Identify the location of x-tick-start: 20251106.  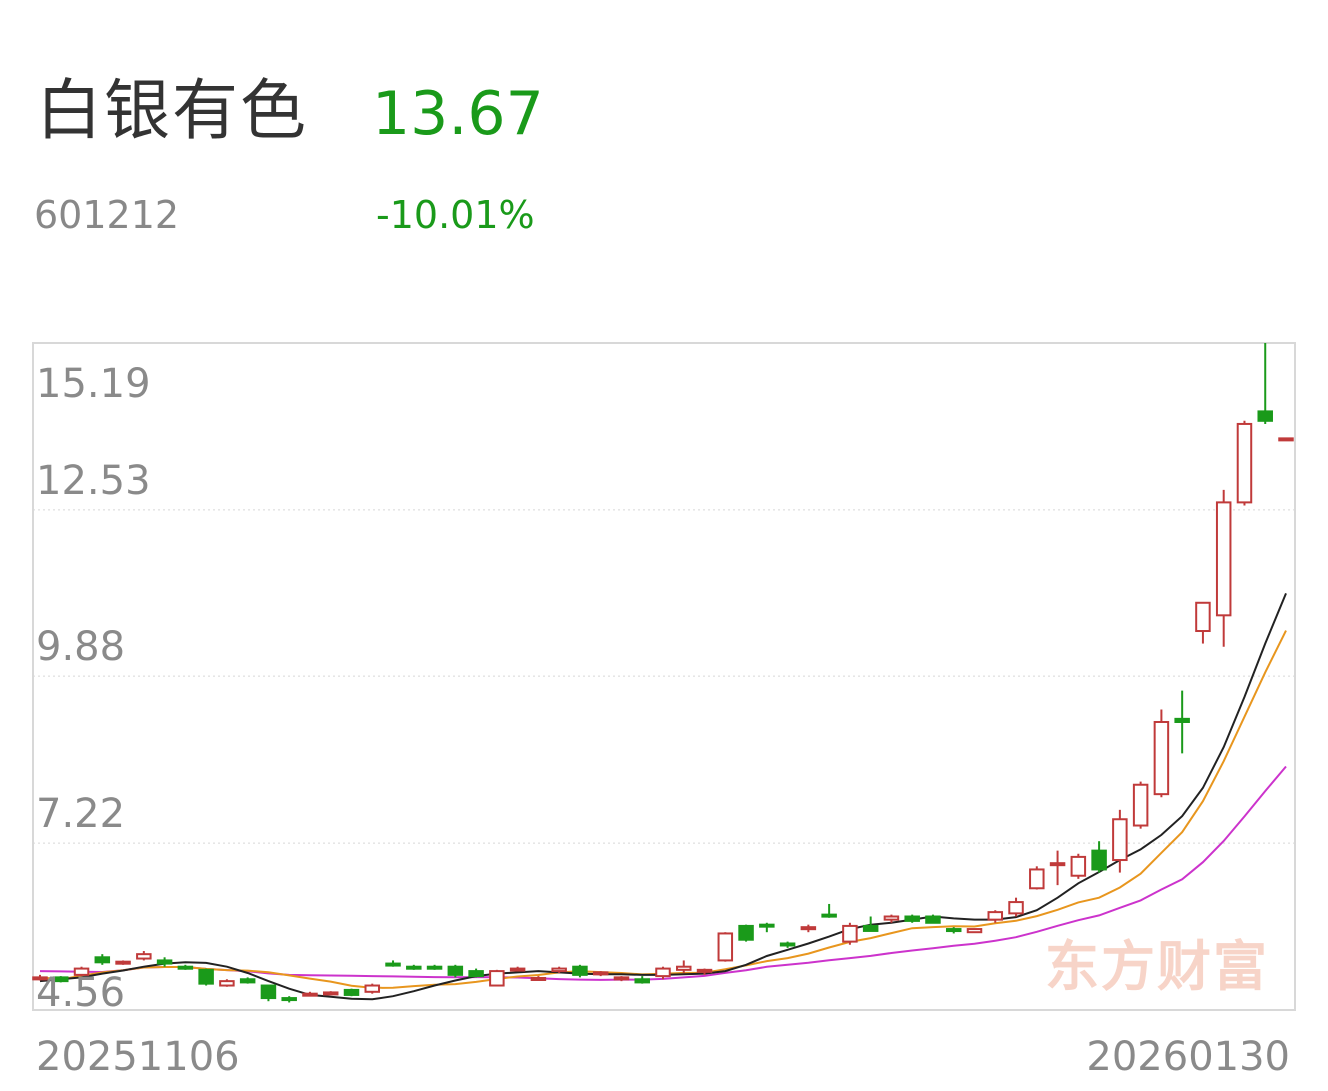
(138, 1057).